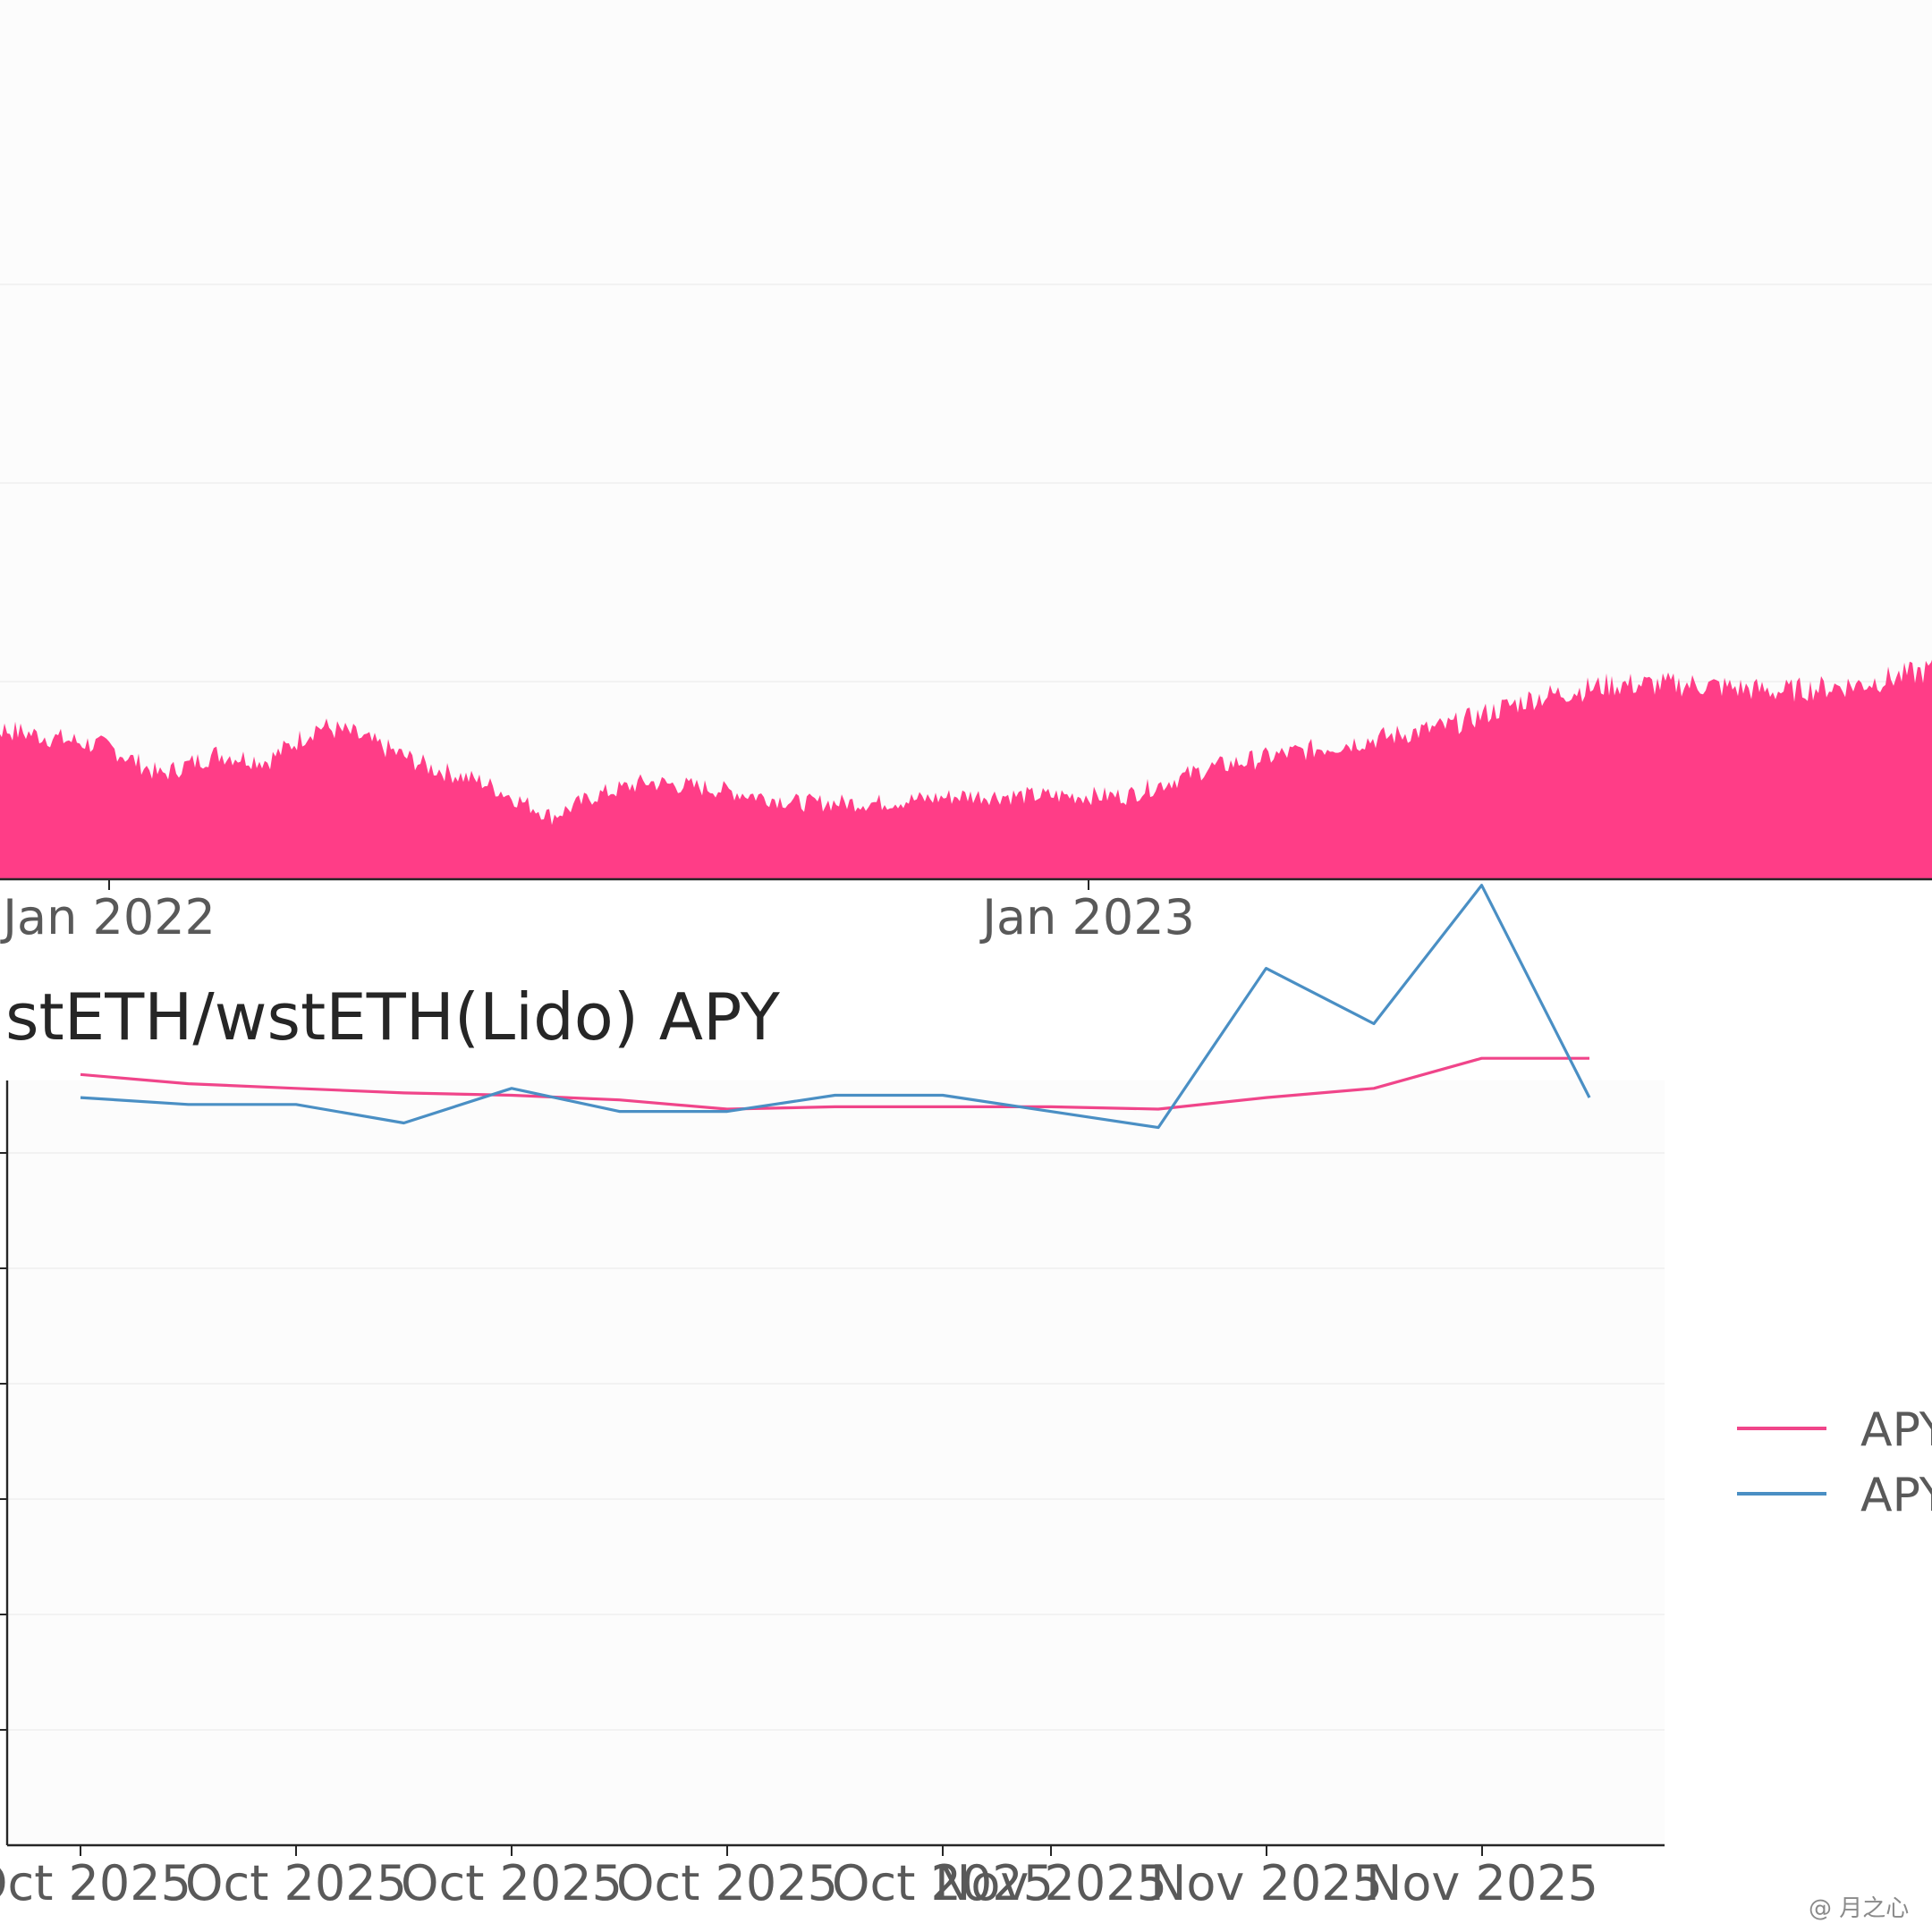  What do you see at coordinates (1087, 917) in the screenshot?
I see `top-x-tick-label: Jan 2023` at bounding box center [1087, 917].